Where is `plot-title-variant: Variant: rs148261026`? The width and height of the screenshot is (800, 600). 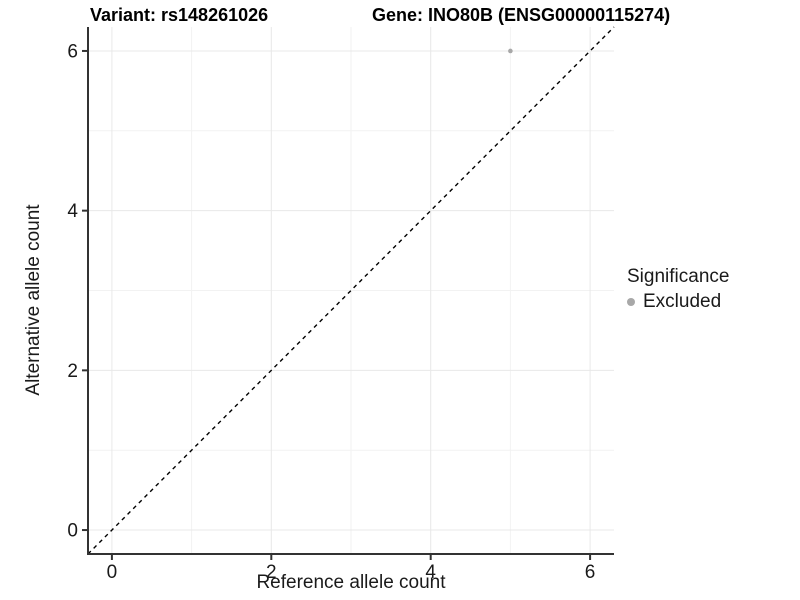 plot-title-variant: Variant: rs148261026 is located at coordinates (179, 15).